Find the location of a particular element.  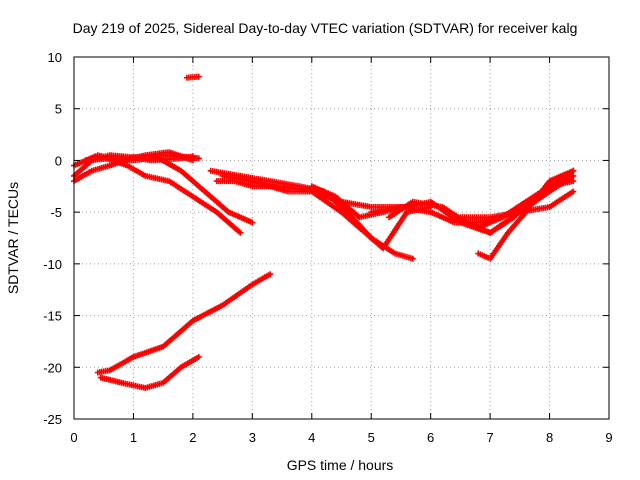

x-tick-label: 5 is located at coordinates (371, 437).